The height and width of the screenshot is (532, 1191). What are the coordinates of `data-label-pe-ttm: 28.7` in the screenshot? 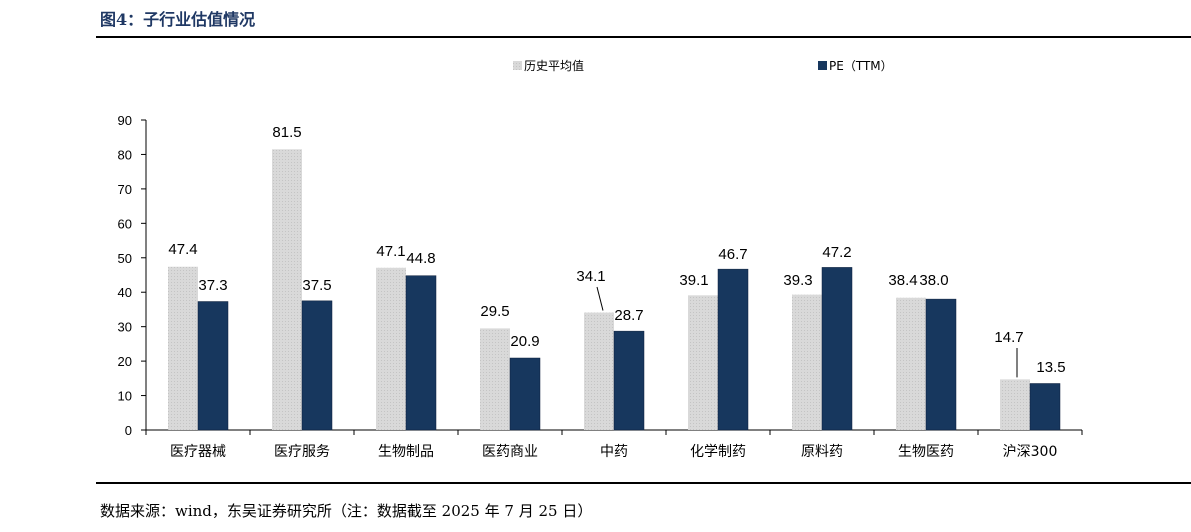 It's located at (628, 315).